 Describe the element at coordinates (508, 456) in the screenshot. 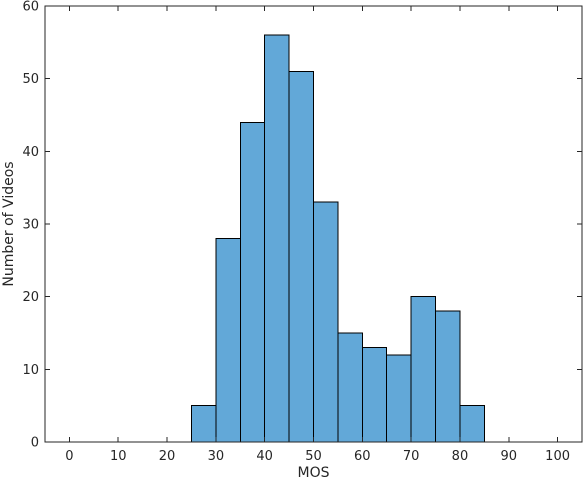

I see `x-tick-label: 90` at that location.